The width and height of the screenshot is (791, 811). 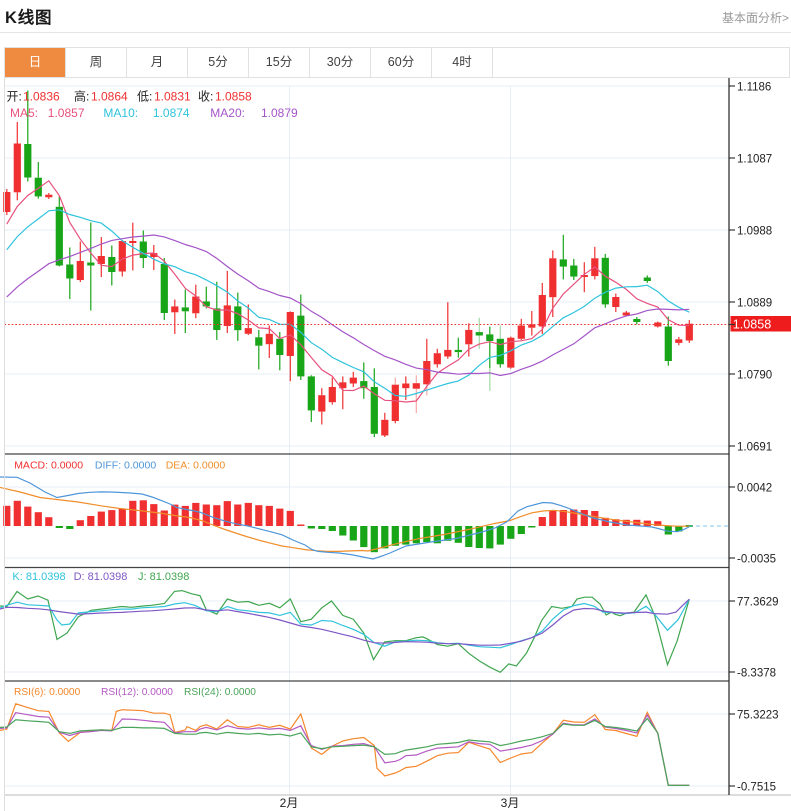 What do you see at coordinates (125, 465) in the screenshot?
I see `svg-text: DIFF: 0.0000` at bounding box center [125, 465].